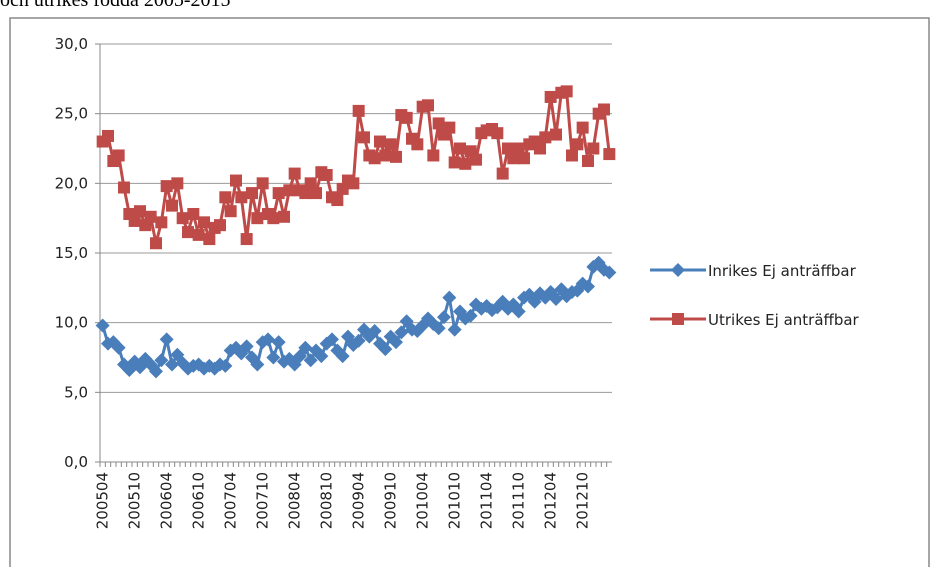 This screenshot has width=933, height=567. Describe the element at coordinates (455, 500) in the screenshot. I see `x-tick-label: 201010` at that location.